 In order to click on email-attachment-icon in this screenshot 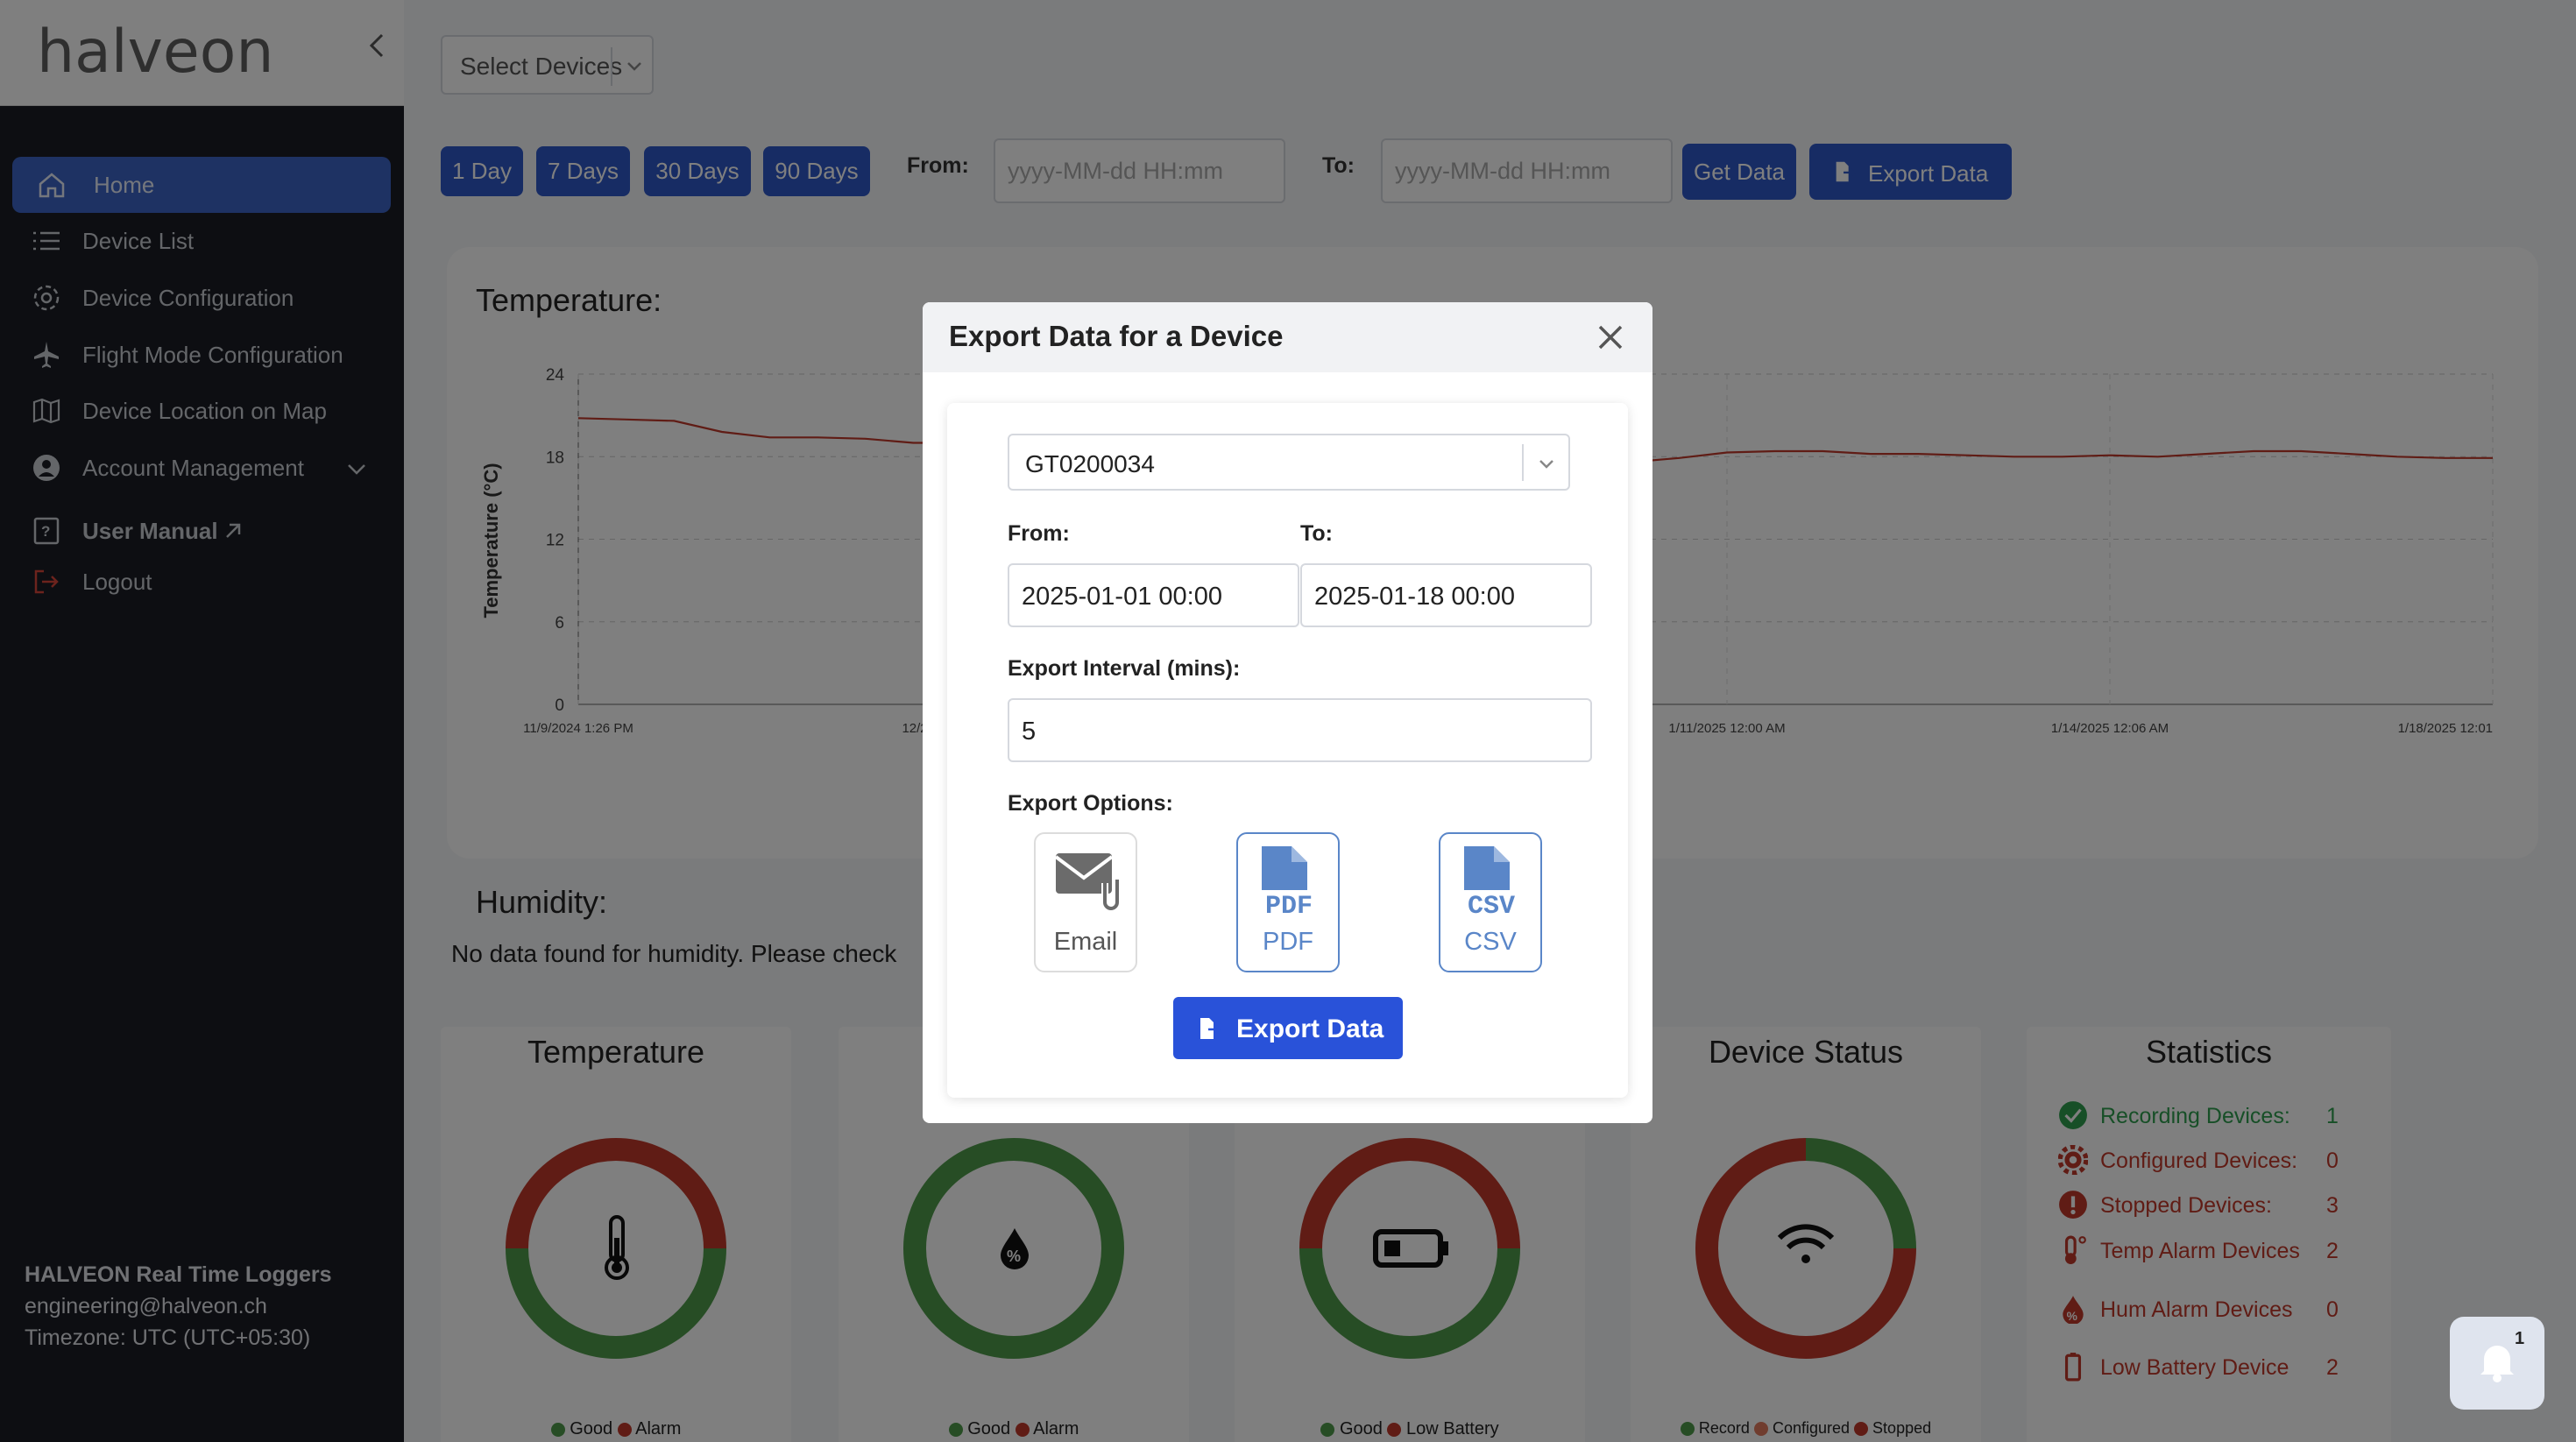, I will do `click(1087, 882)`.